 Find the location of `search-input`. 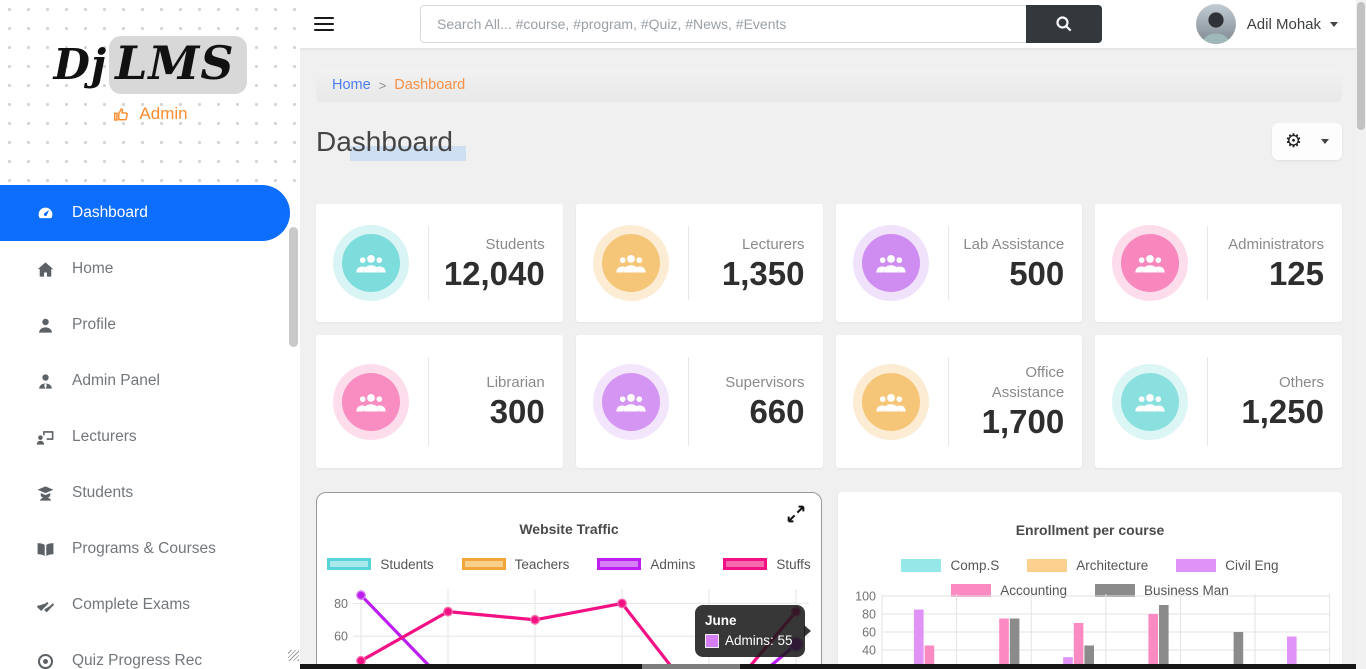

search-input is located at coordinates (723, 24).